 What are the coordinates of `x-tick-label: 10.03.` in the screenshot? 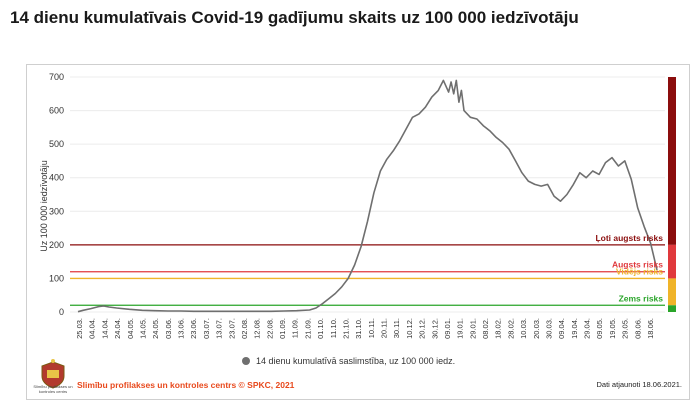 It's located at (523, 328).